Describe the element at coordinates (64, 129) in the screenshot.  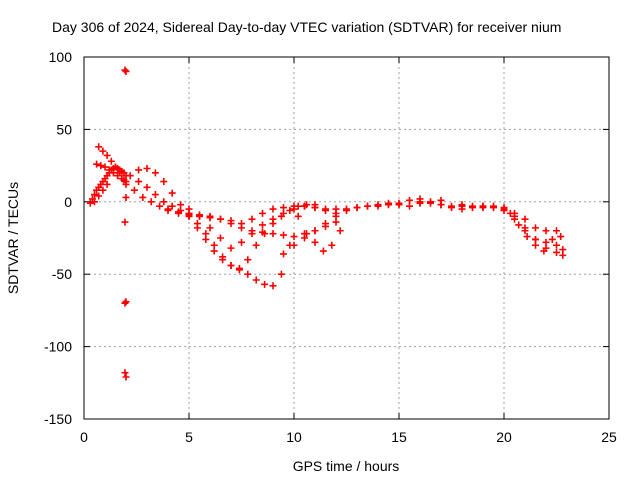
I see `y-tick-label: 50` at that location.